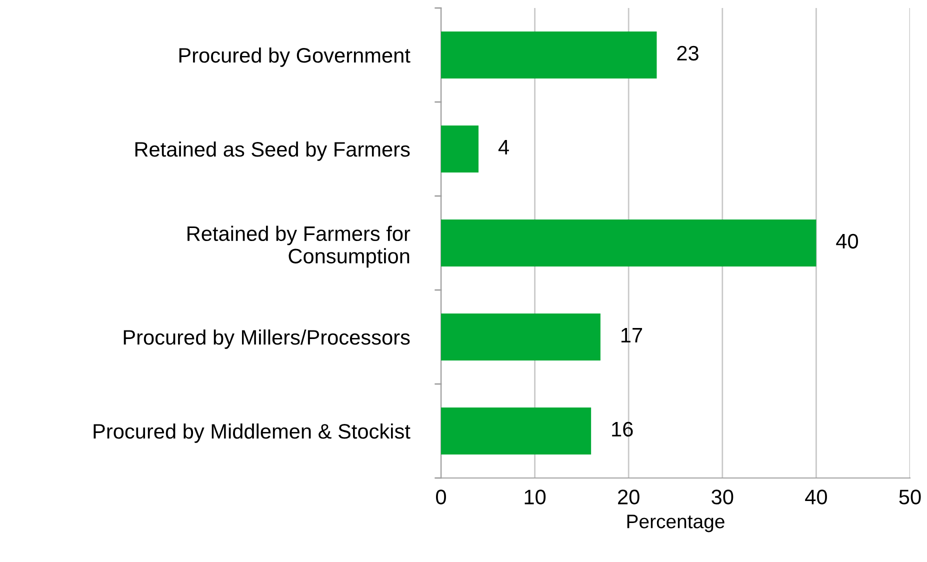 This screenshot has width=927, height=562. Describe the element at coordinates (847, 241) in the screenshot. I see `data-label: 40` at that location.